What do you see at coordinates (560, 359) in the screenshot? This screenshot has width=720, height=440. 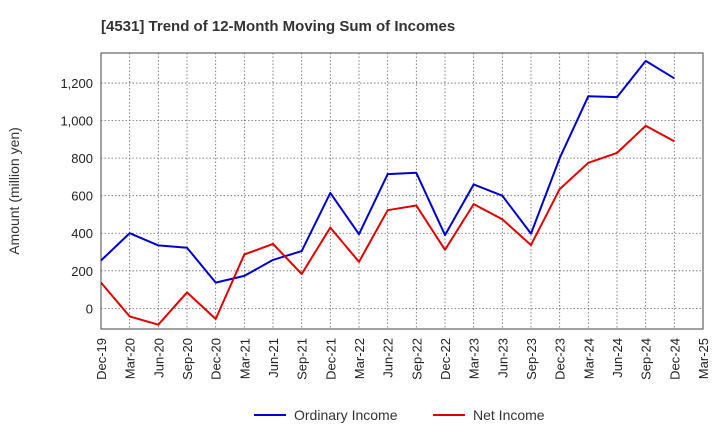 I see `x-tick-label: Dec-23` at bounding box center [560, 359].